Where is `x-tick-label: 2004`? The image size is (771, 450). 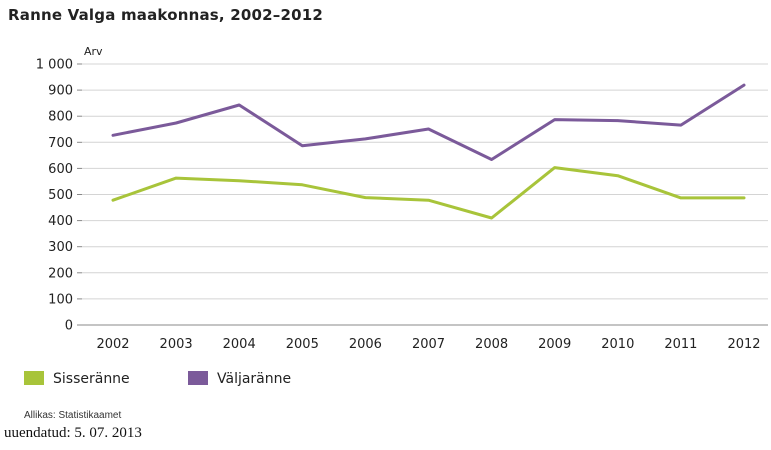
x-tick-label: 2004 is located at coordinates (239, 344).